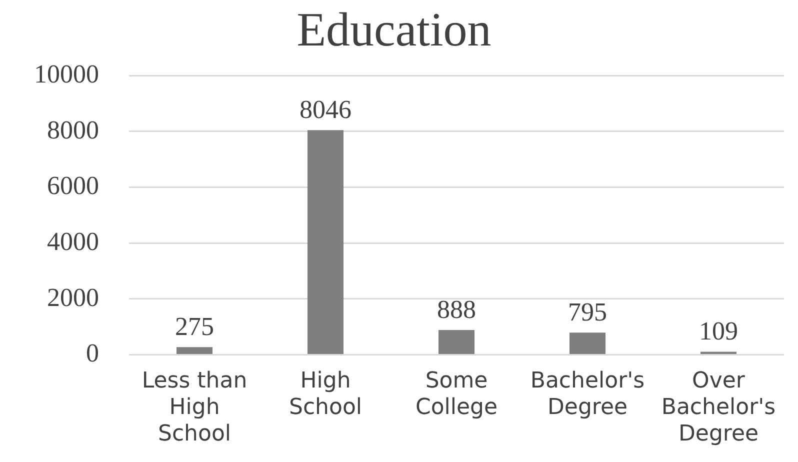 The height and width of the screenshot is (462, 798). Describe the element at coordinates (66, 73) in the screenshot. I see `y-tick-label: 10000` at that location.